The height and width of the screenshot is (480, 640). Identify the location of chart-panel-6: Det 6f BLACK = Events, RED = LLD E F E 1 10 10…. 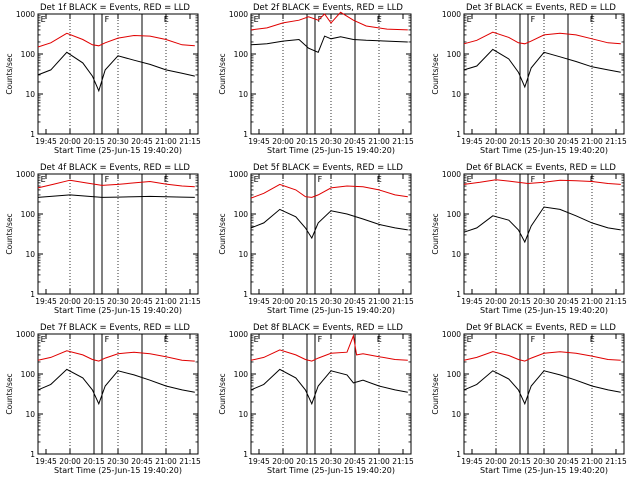
(529, 239).